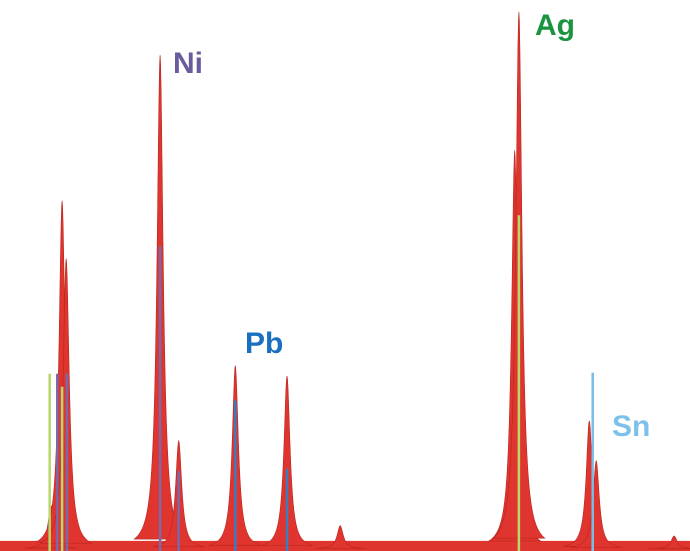 The height and width of the screenshot is (551, 690). Describe the element at coordinates (631, 426) in the screenshot. I see `element-label: Sn` at that location.